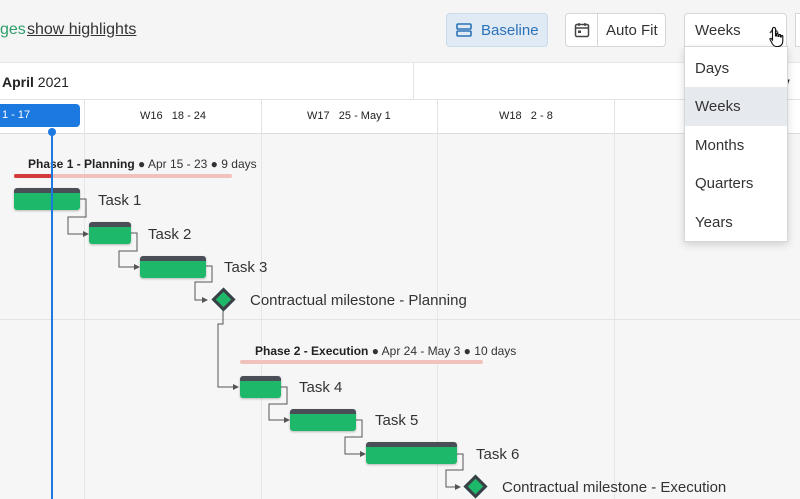 The height and width of the screenshot is (499, 800). What do you see at coordinates (318, 116) in the screenshot?
I see `week-number: W17` at bounding box center [318, 116].